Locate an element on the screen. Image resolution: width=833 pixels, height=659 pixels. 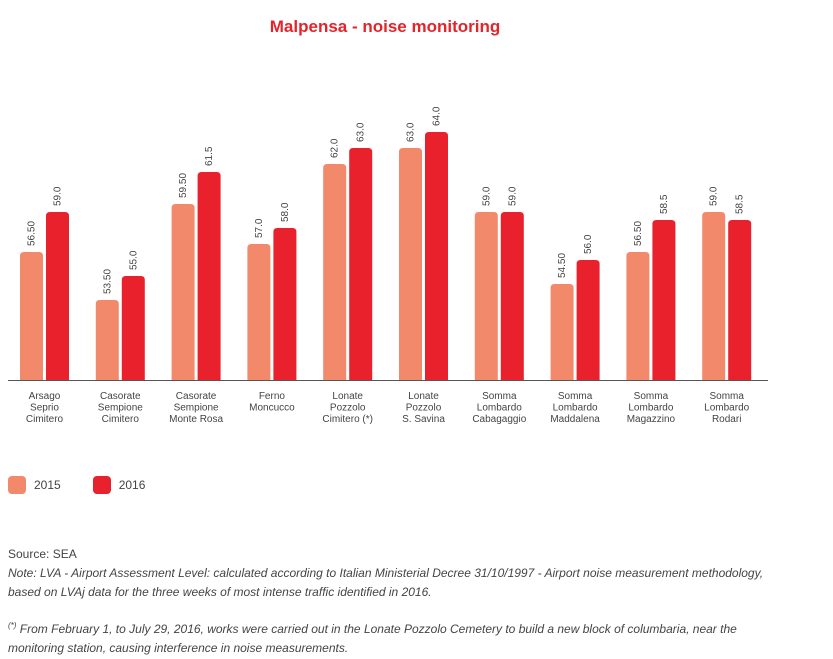
x-tick-label-0-0: Arsago is located at coordinates (45, 396).